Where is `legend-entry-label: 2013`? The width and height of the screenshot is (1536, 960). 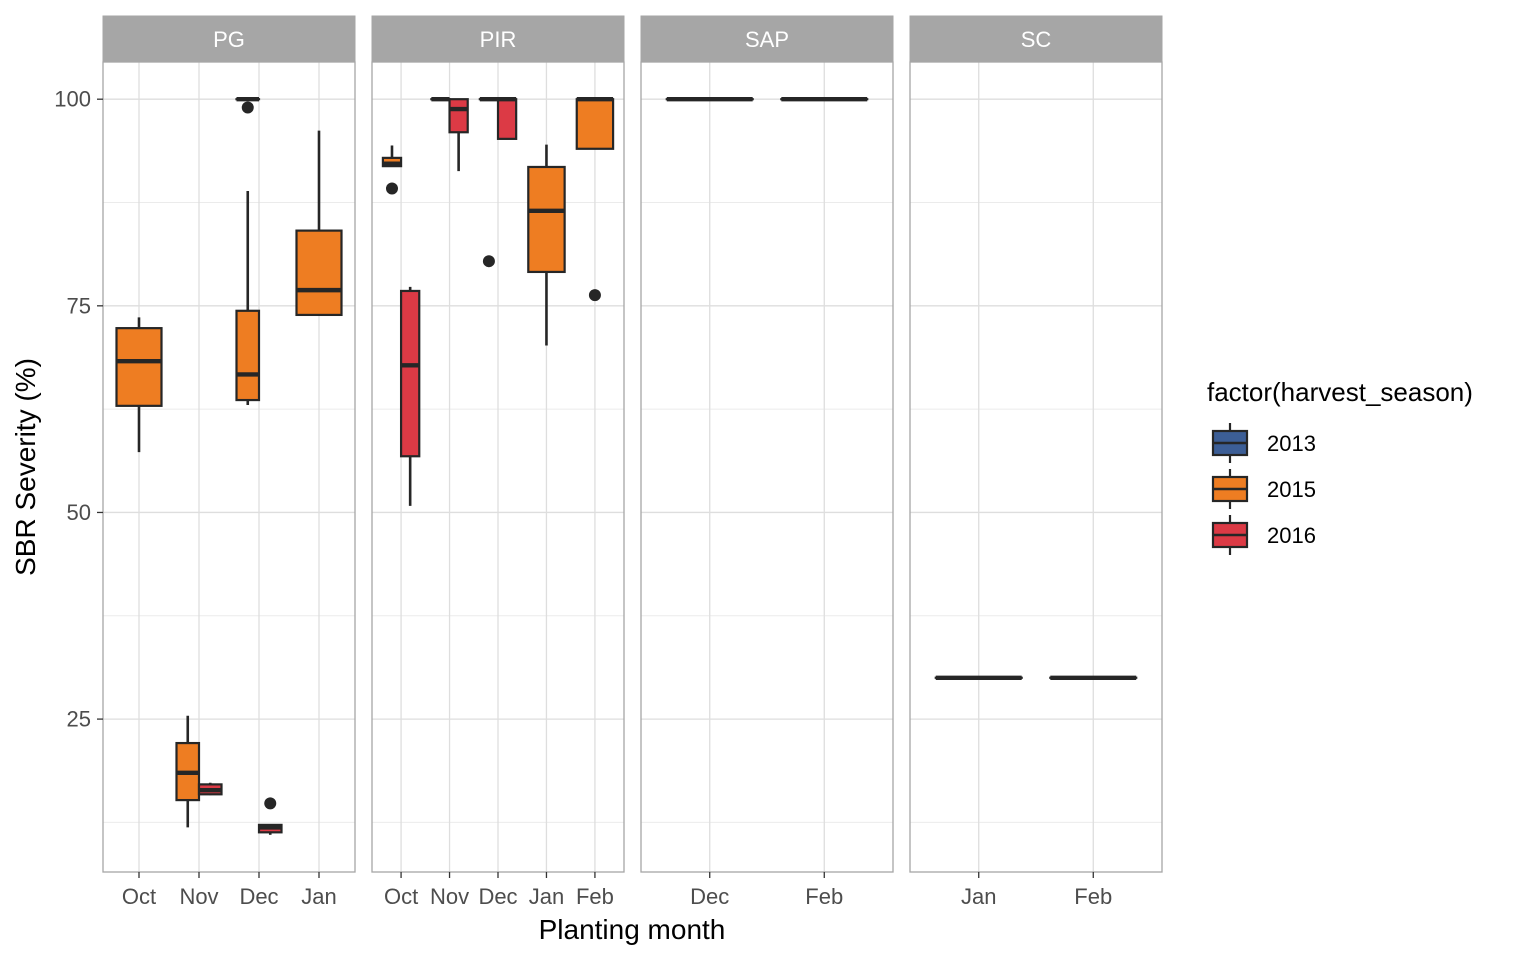 legend-entry-label: 2013 is located at coordinates (1291, 443).